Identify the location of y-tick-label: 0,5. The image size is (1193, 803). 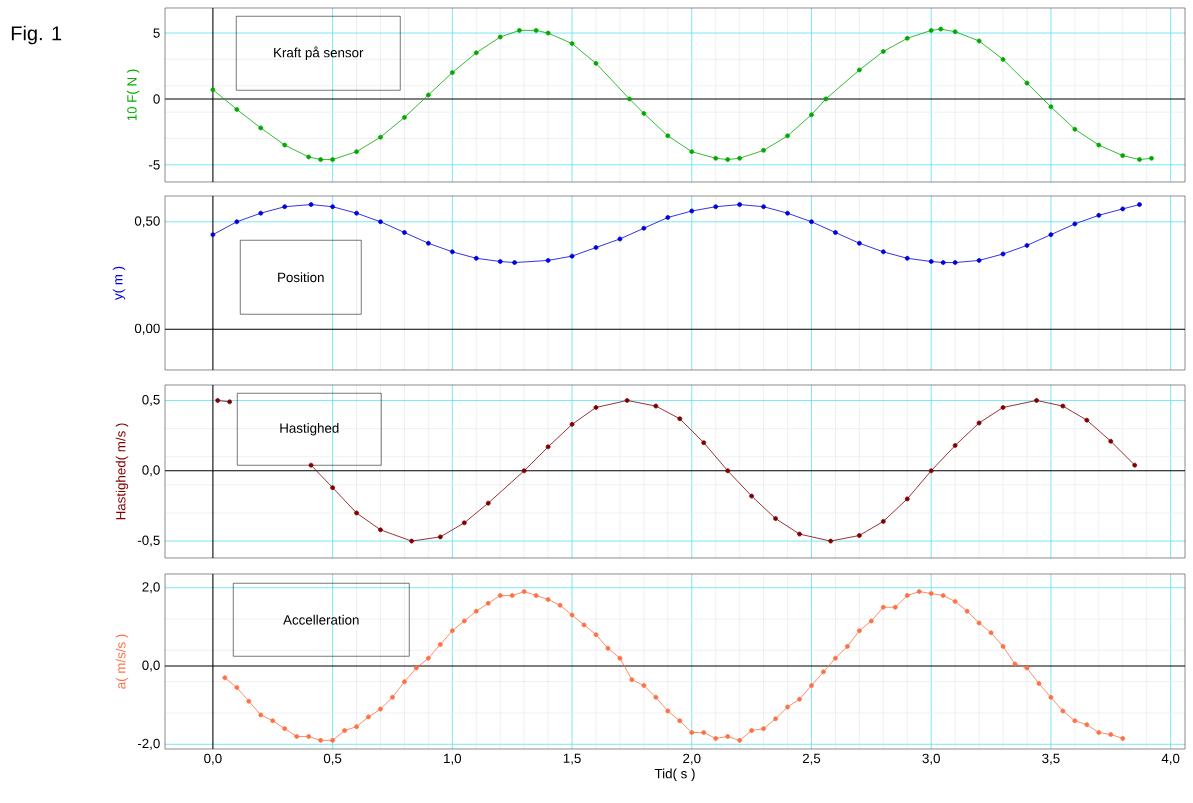
(151, 400).